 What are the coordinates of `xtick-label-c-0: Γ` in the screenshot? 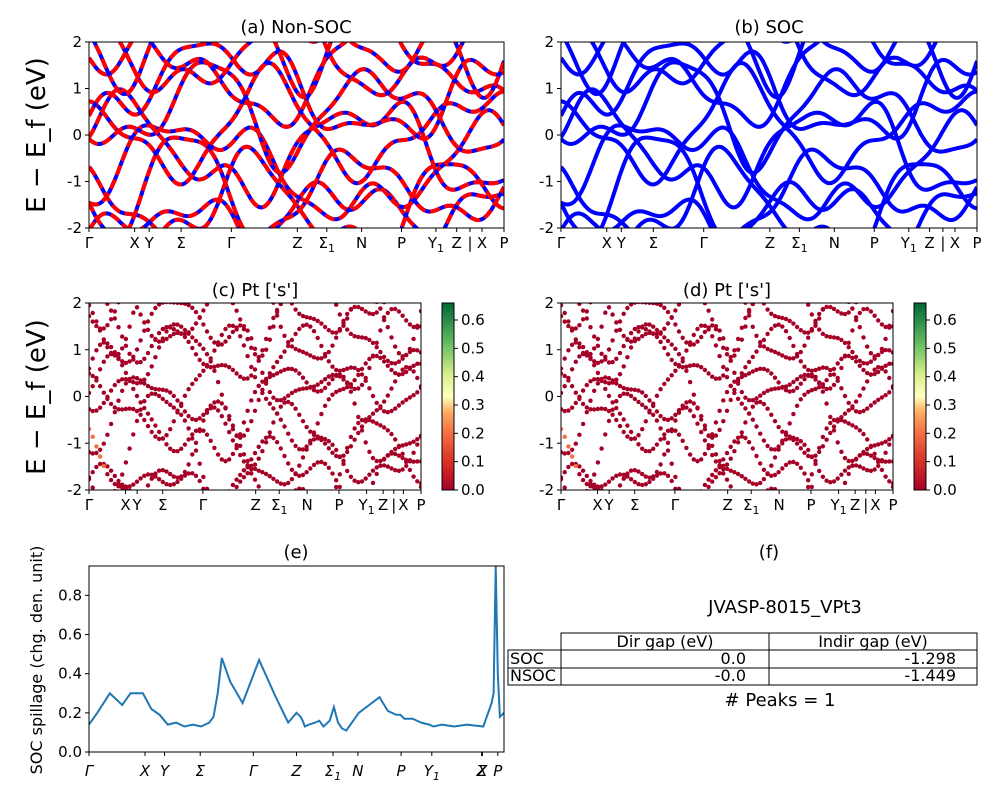 It's located at (89, 505).